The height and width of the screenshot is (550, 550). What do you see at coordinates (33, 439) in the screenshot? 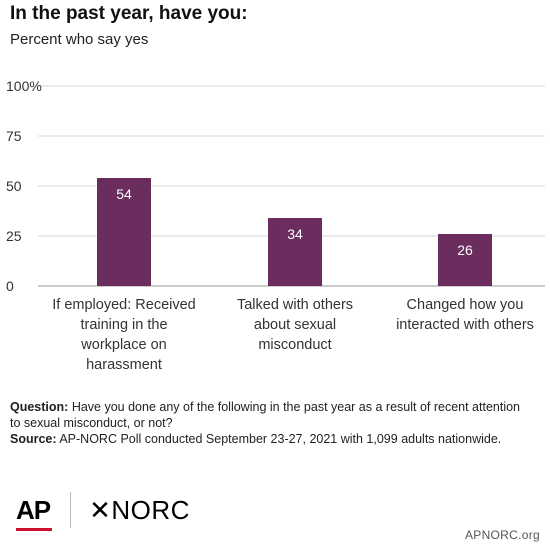
I see `source-label: Source:` at bounding box center [33, 439].